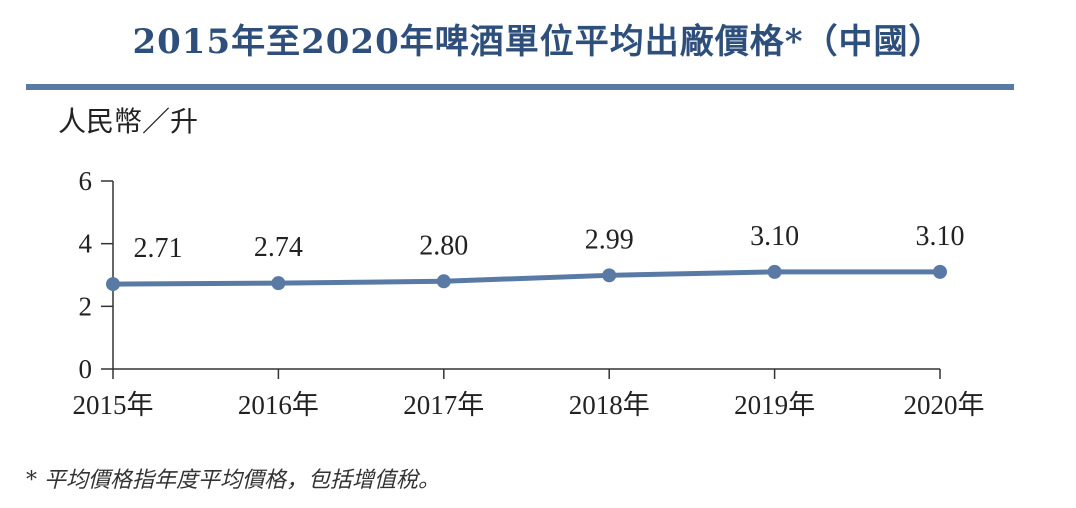 This screenshot has height=508, width=1076. I want to click on x-tick-label: 2020年, so click(944, 405).